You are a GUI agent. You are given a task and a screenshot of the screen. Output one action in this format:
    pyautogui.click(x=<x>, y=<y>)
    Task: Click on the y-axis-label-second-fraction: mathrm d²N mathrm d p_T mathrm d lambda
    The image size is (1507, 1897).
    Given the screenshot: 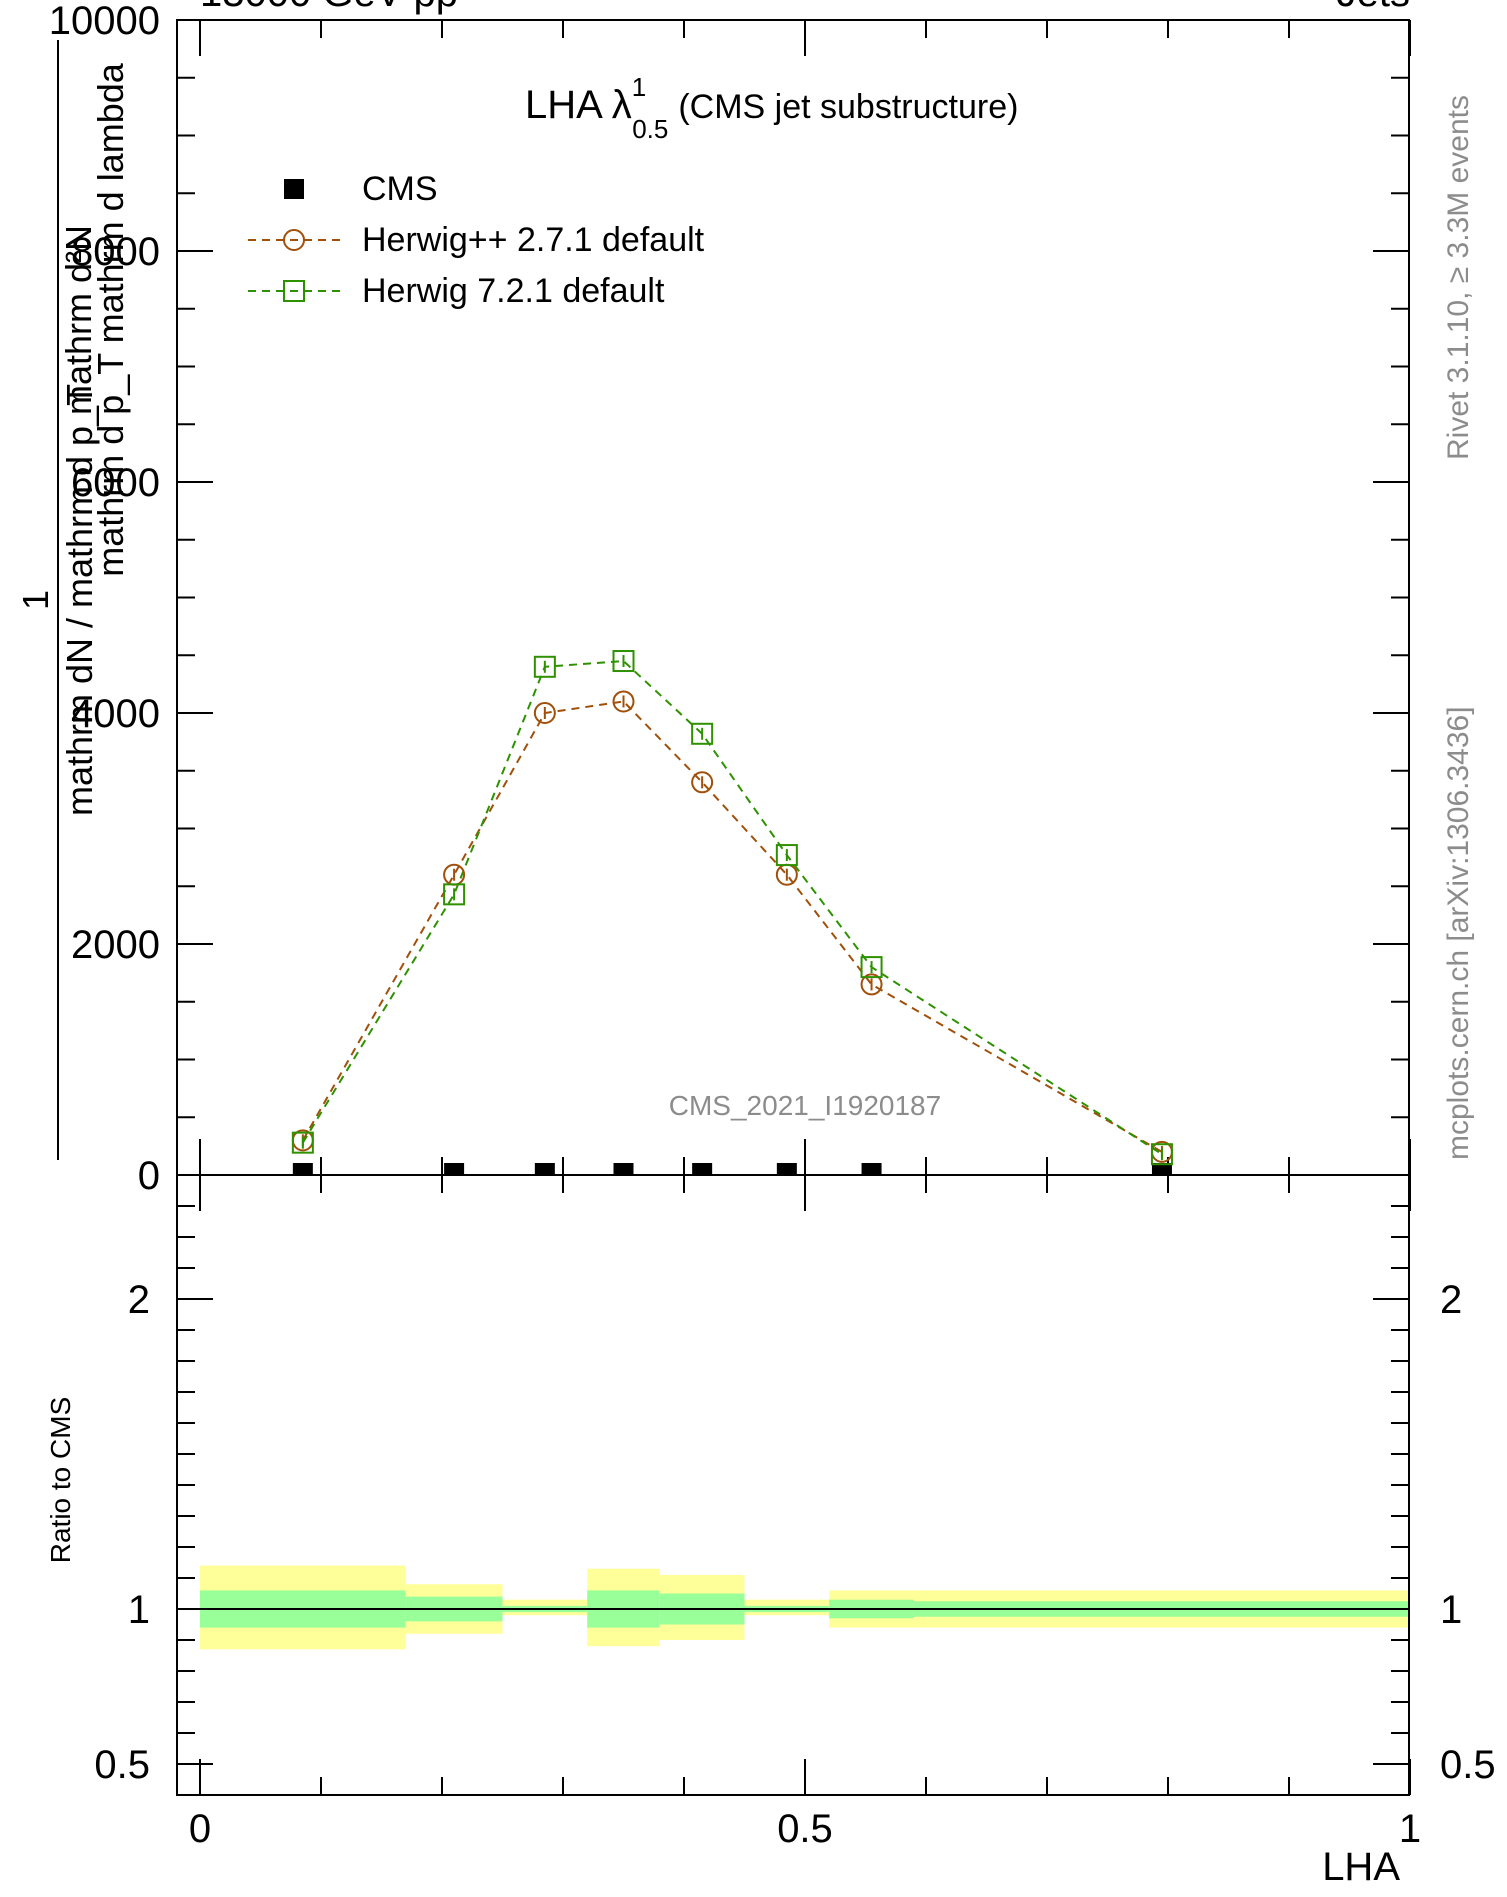 What is the action you would take?
    pyautogui.click(x=94, y=319)
    